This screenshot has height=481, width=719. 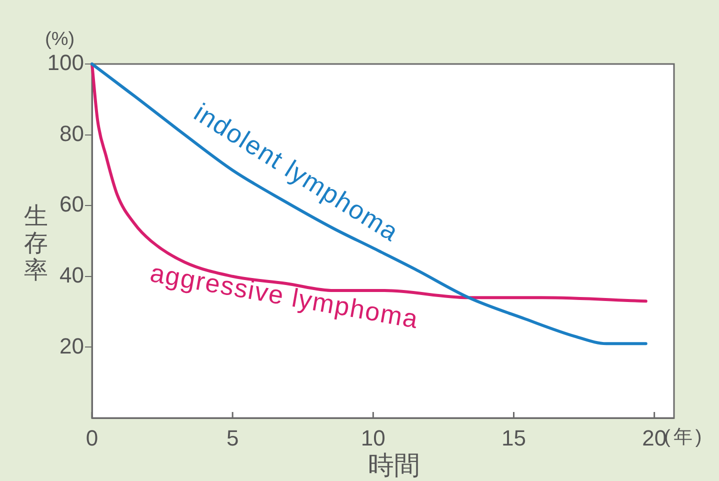 I want to click on x-tick-label: 5, so click(x=232, y=437).